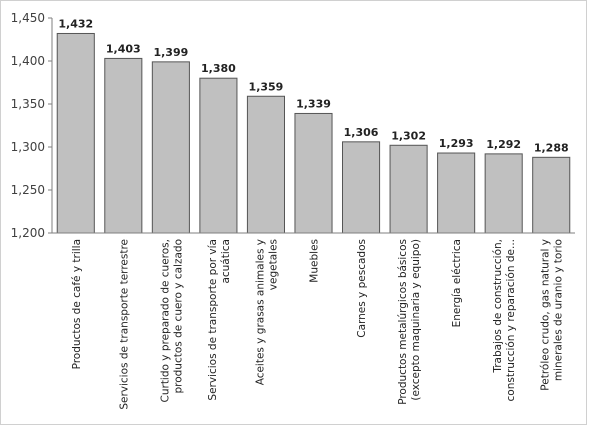 The width and height of the screenshot is (589, 427). Describe the element at coordinates (546, 315) in the screenshot. I see `category-label-line: Petróleo crudo, gas natural y` at that location.